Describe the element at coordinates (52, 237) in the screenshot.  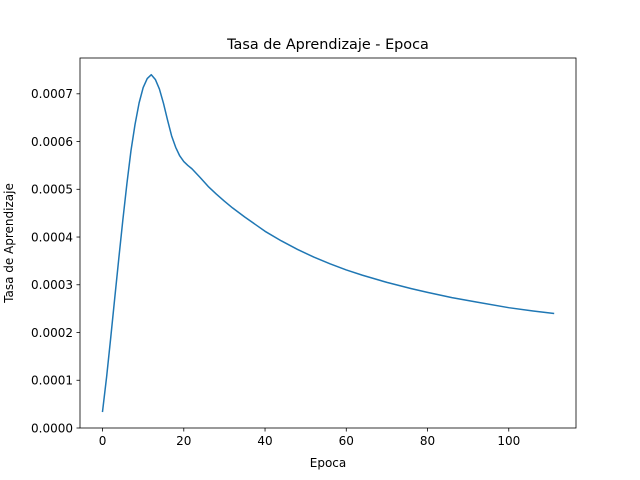
I see `y-tick-label: 0.0004` at that location.